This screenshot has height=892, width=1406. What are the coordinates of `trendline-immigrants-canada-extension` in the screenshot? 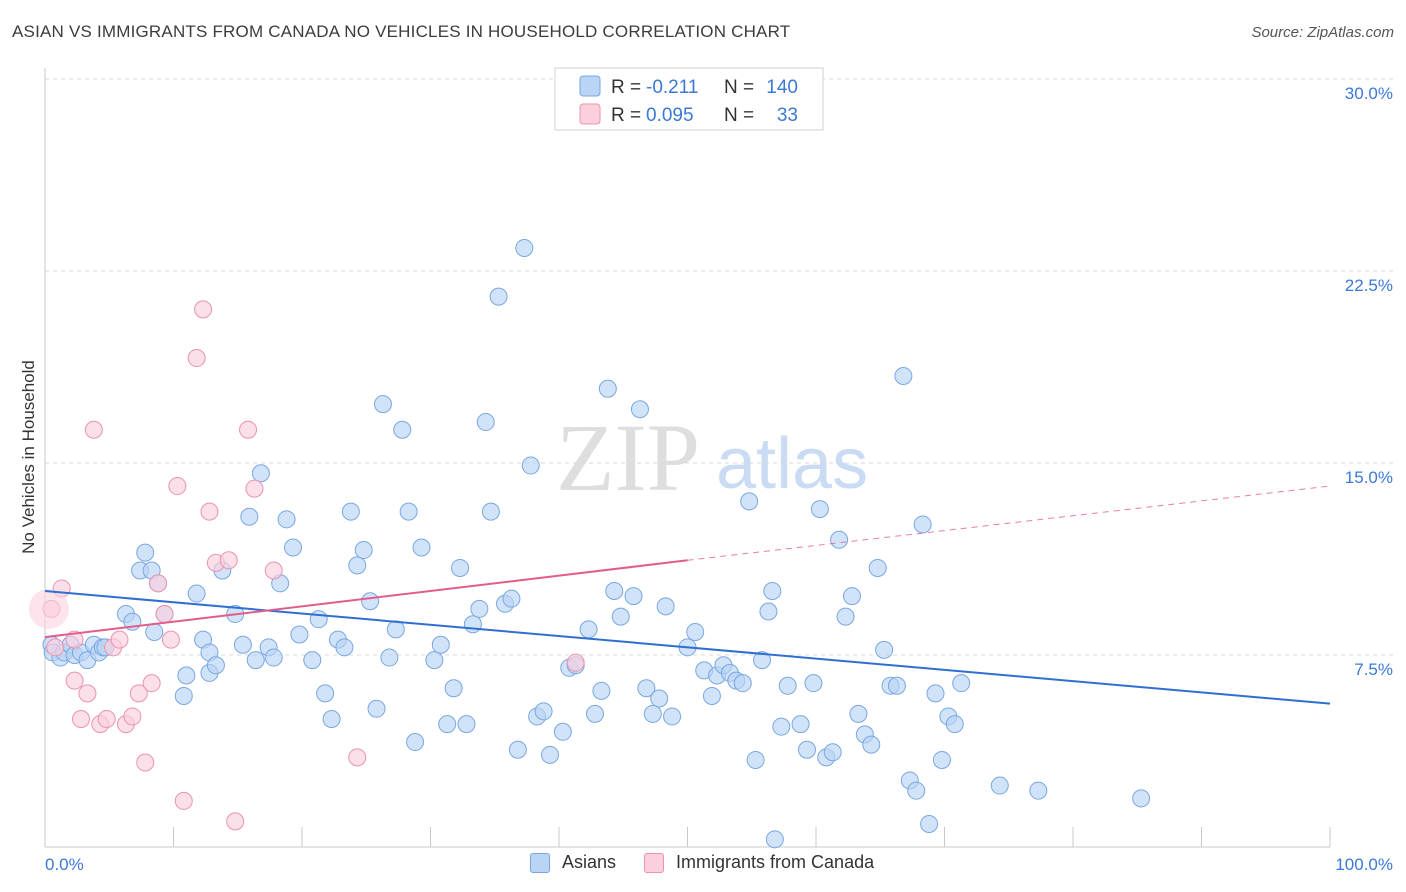 It's located at (1009, 523).